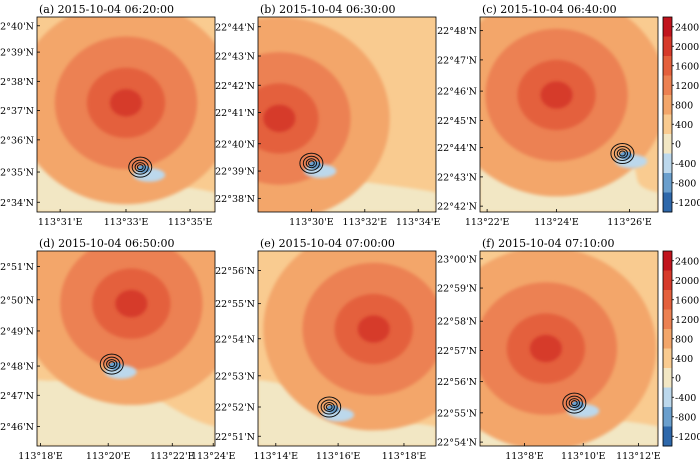  I want to click on y-tick-label: 22°43'N, so click(235, 57).